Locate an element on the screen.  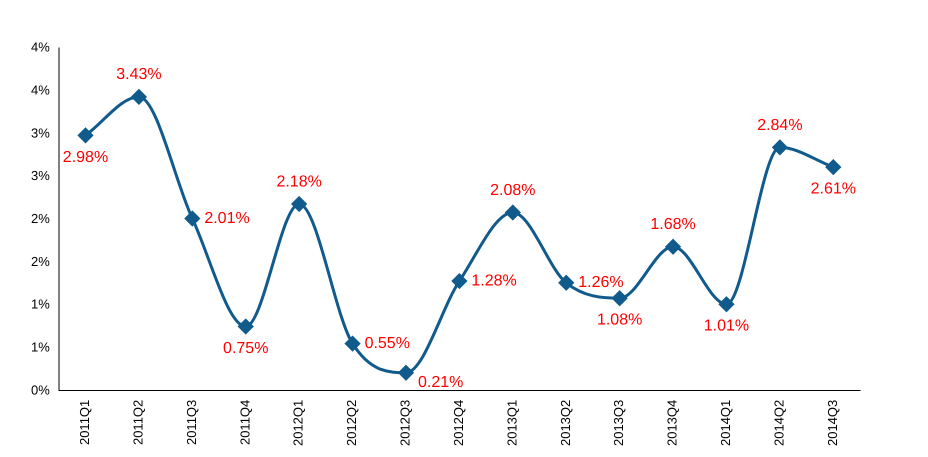
x-tick-label: 2014Q1 is located at coordinates (726, 423).